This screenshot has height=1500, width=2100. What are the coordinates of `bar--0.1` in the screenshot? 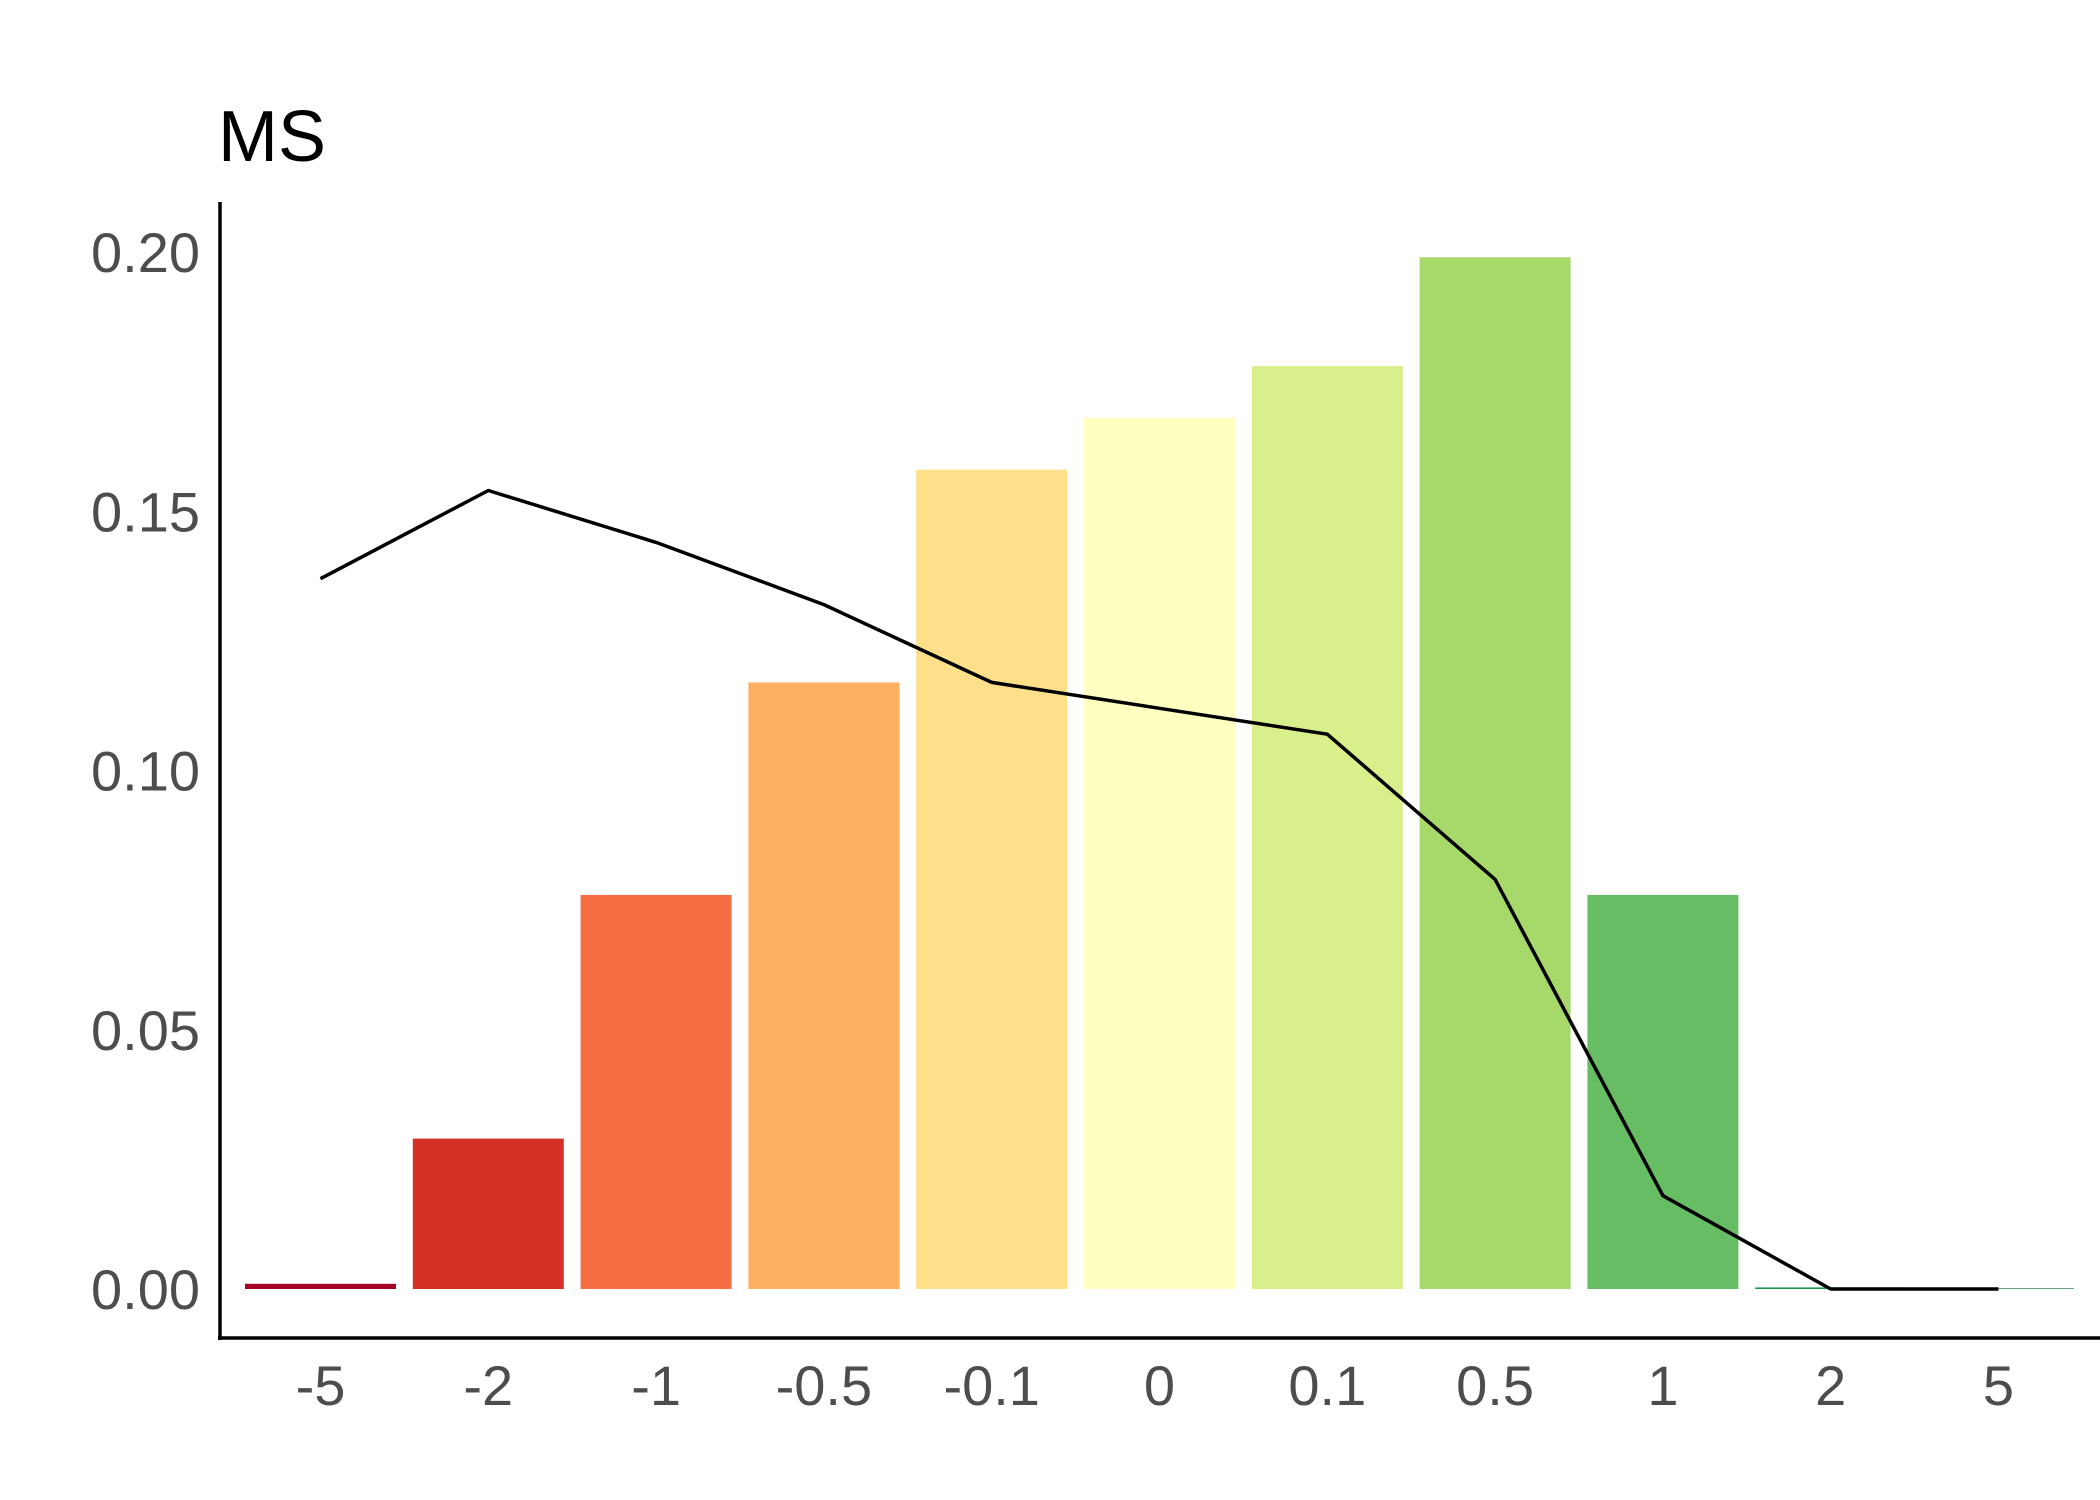 It's located at (992, 879).